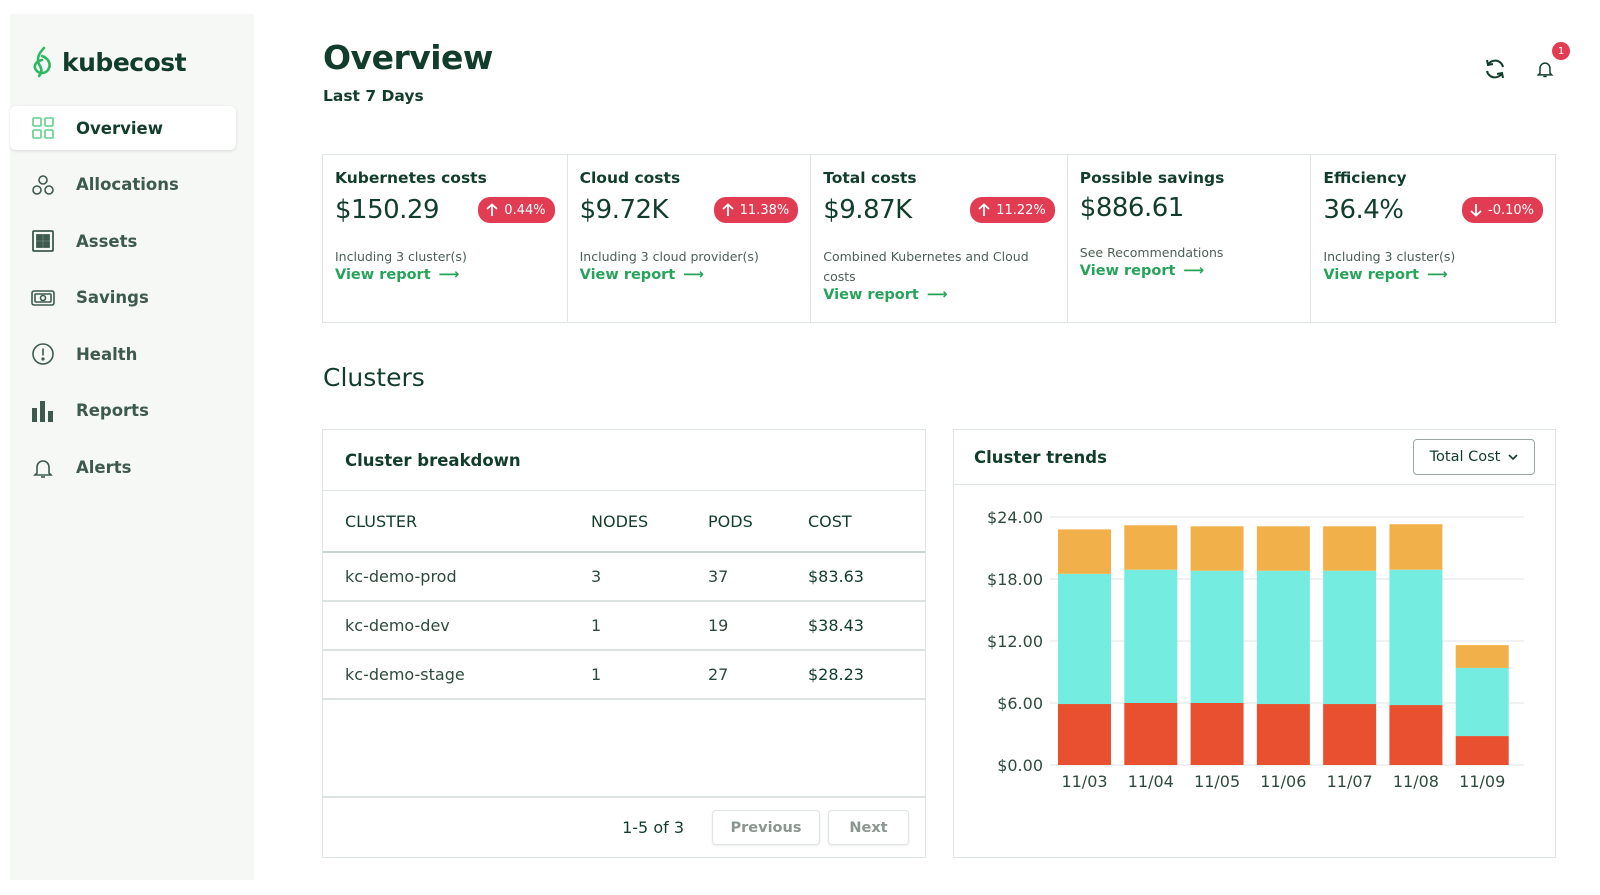 The width and height of the screenshot is (1600, 895). What do you see at coordinates (1020, 765) in the screenshot?
I see `y-tick-label: $0.00` at bounding box center [1020, 765].